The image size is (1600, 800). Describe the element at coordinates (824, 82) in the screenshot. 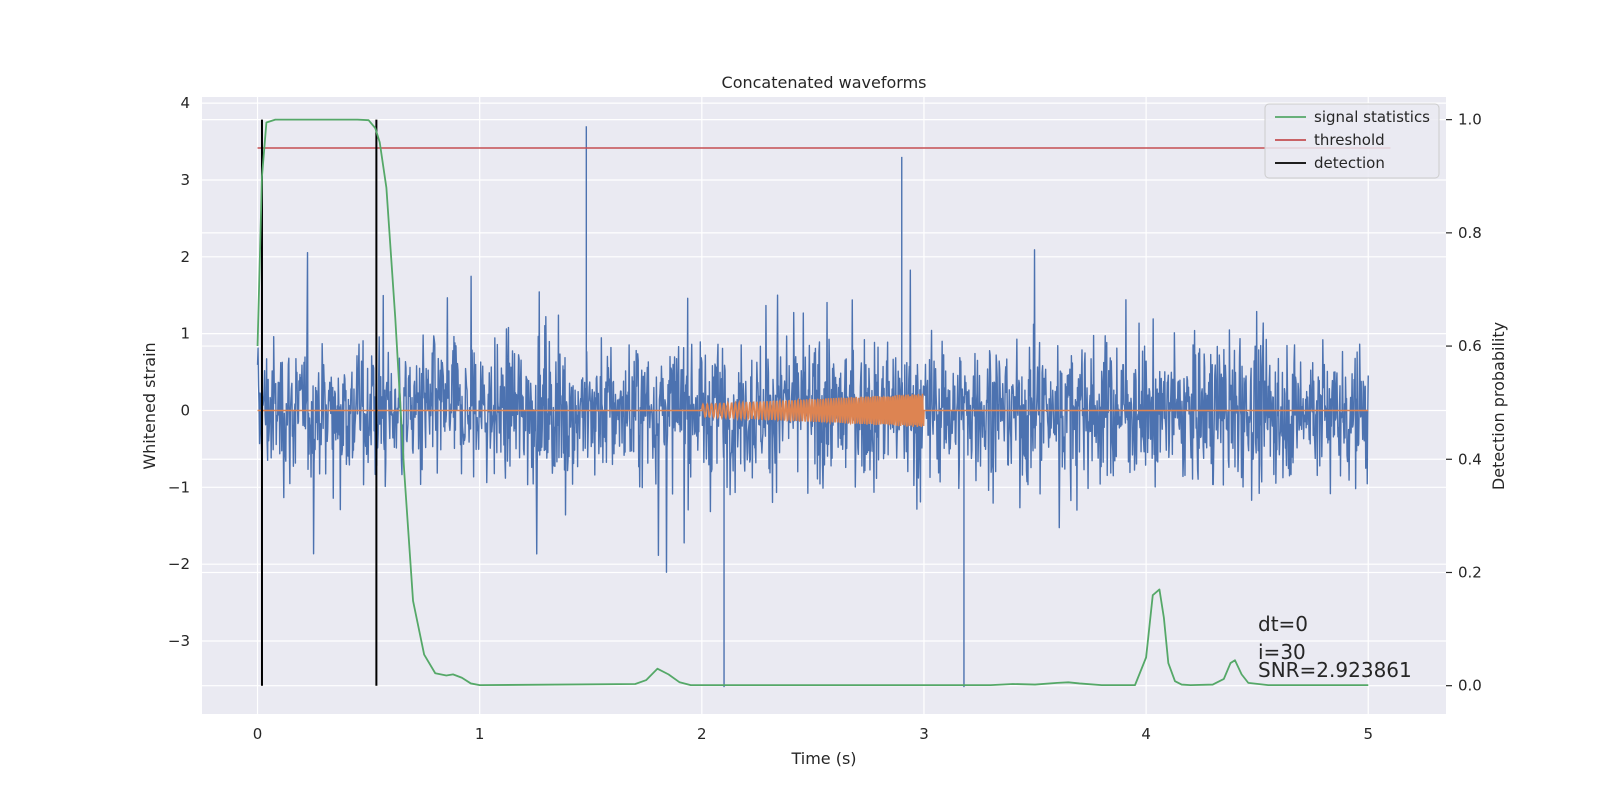

I see `chart-title: Concatenated waveforms` at that location.